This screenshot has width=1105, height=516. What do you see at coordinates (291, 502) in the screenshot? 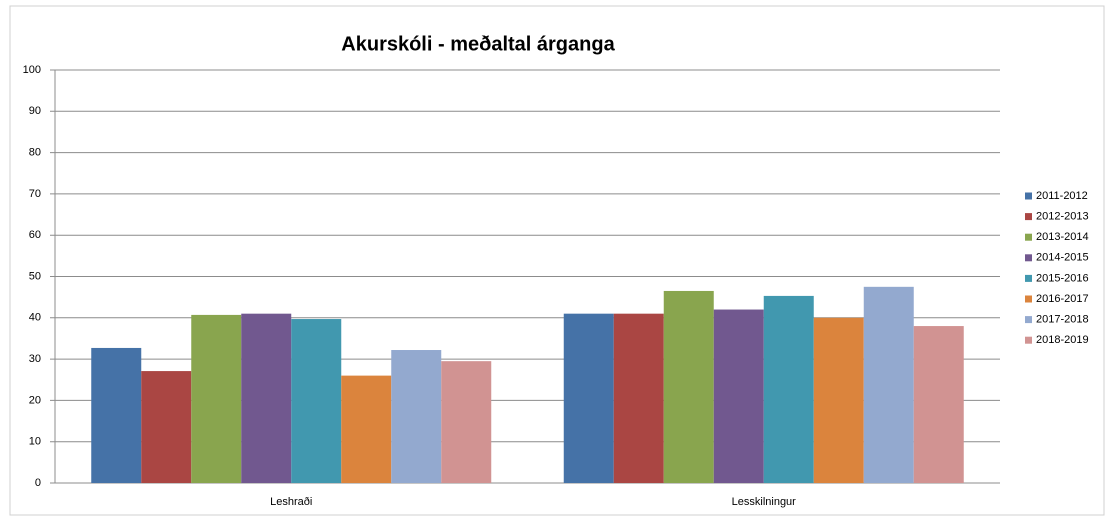
I see `x-tick-label: Leshraði` at bounding box center [291, 502].